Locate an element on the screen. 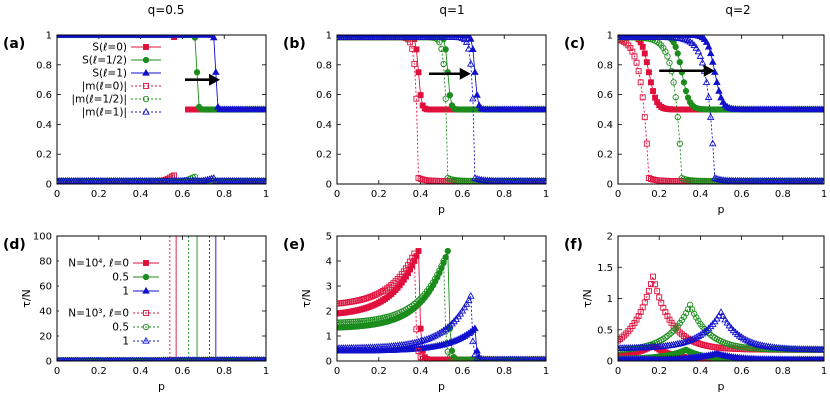 The height and width of the screenshot is (403, 830). panel-label: (f) is located at coordinates (573, 245).